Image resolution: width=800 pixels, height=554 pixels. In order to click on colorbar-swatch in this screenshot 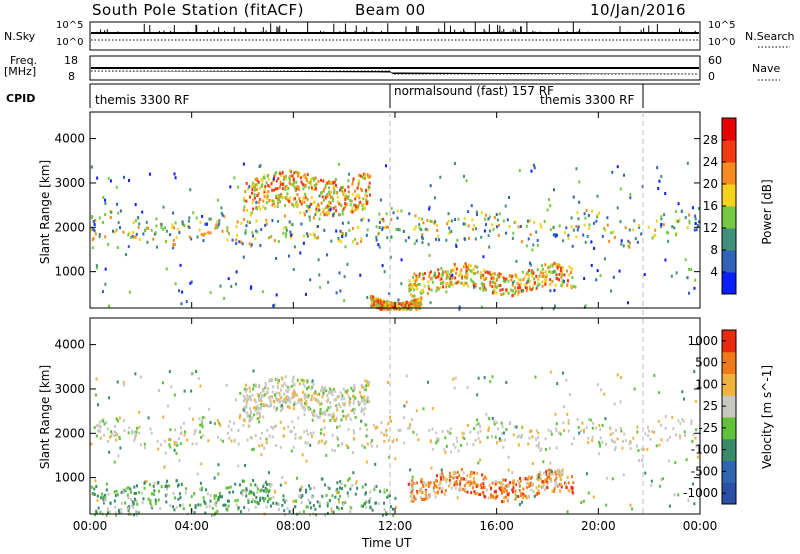, I will do `click(729, 261)`.